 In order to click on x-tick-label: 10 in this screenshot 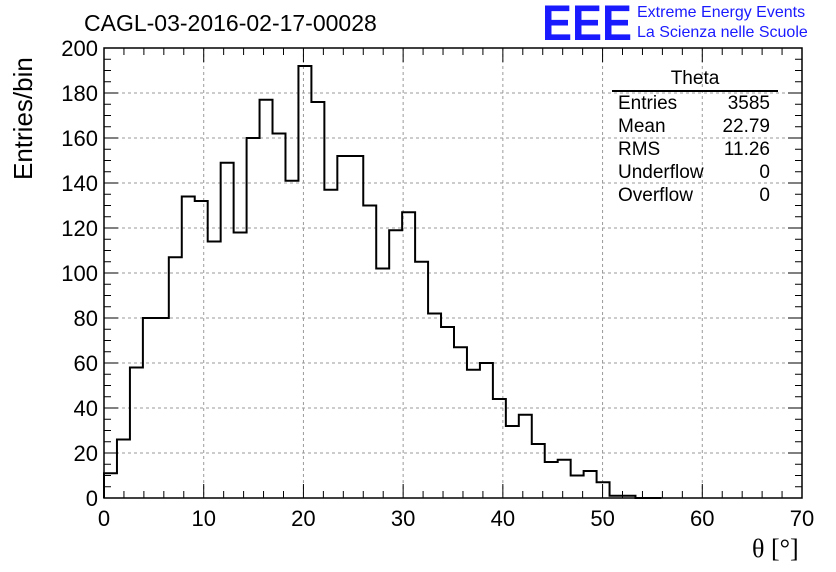, I will do `click(203, 518)`.